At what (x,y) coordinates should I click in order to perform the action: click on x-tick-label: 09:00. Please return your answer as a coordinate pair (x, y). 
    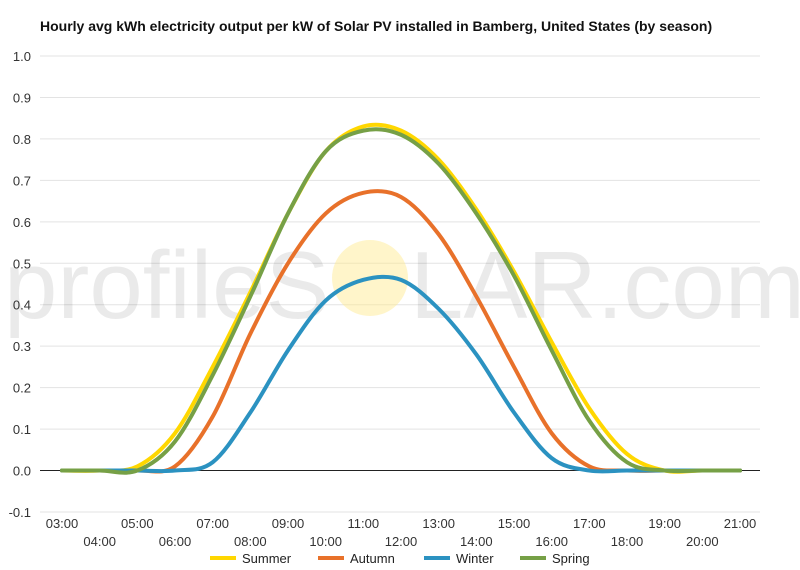
    Looking at the image, I should click on (288, 523).